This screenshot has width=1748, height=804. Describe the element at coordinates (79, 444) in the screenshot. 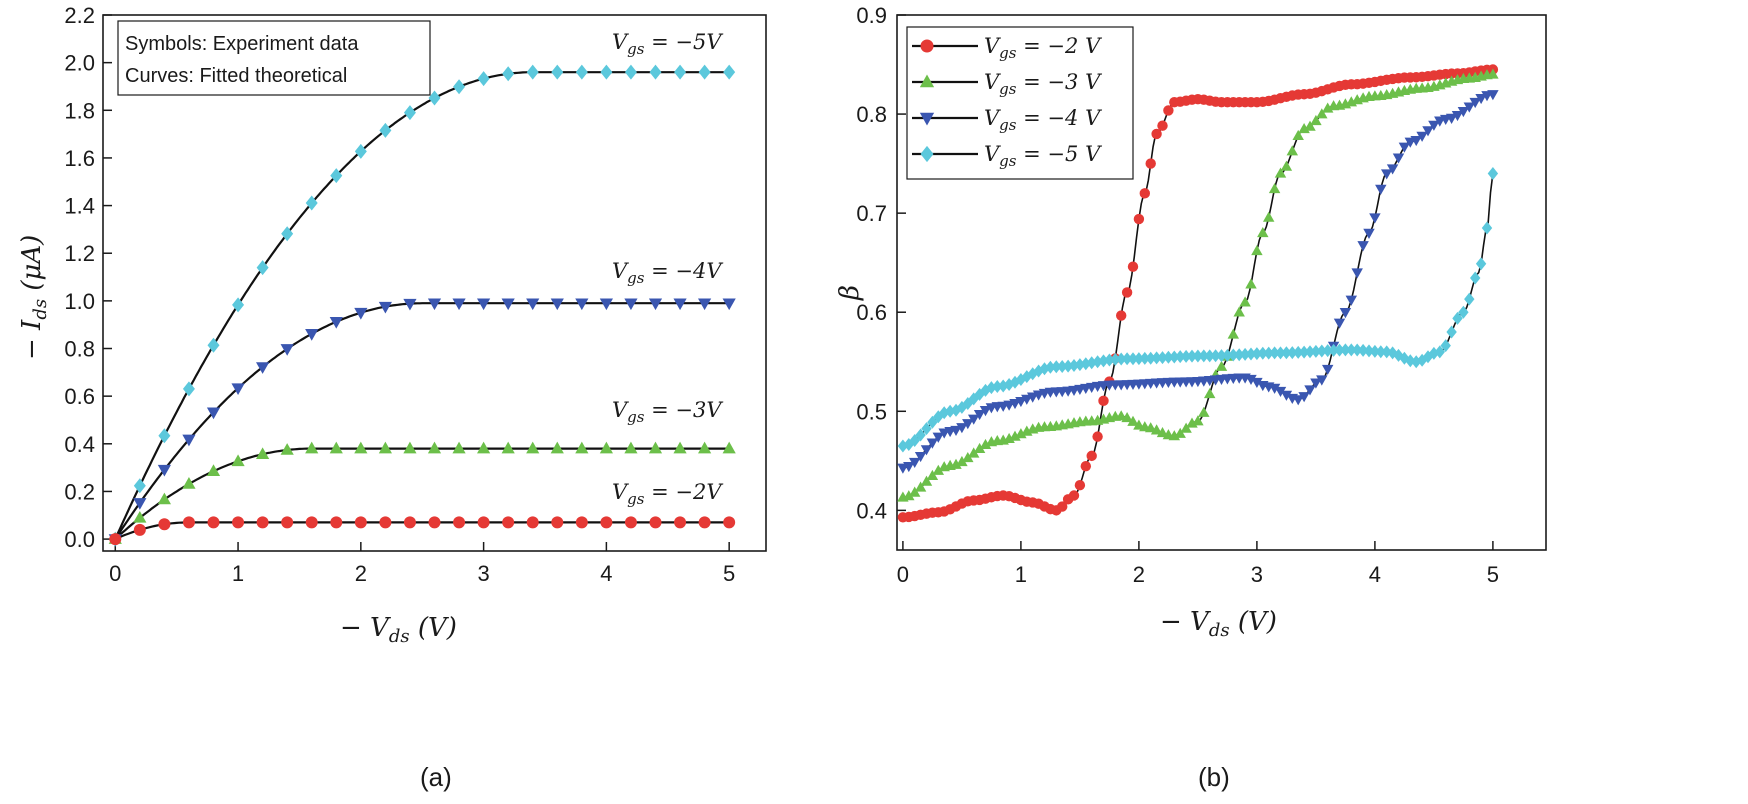

I see `a-y-tick-label: 0.4` at that location.